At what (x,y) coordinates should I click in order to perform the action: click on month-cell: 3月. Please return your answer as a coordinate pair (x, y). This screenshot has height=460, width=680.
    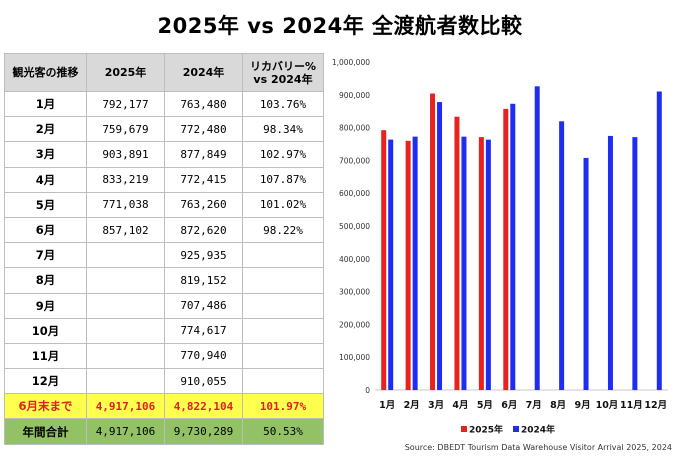
    Looking at the image, I should click on (45, 154).